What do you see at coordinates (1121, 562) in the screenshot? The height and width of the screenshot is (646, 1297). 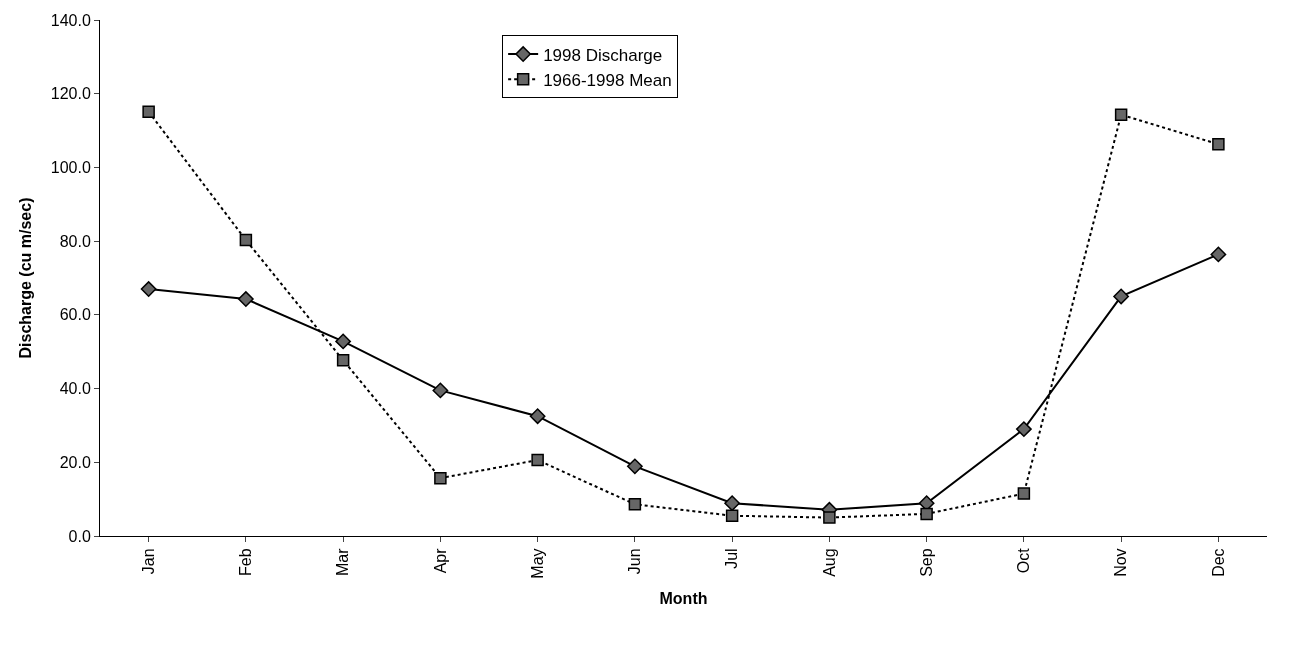 I see `x-tick-label: Nov` at bounding box center [1121, 562].